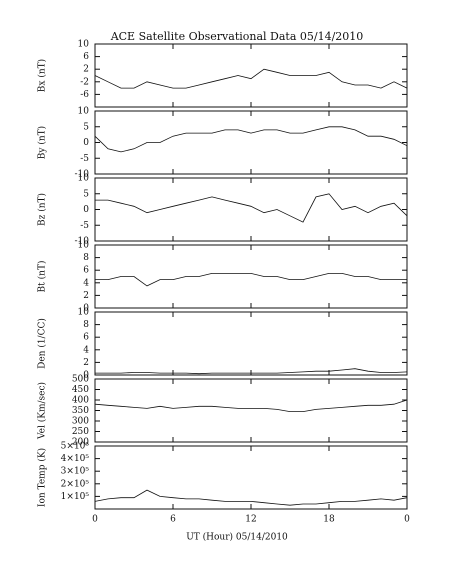 The height and width of the screenshot is (566, 453). What do you see at coordinates (80, 432) in the screenshot?
I see `y-tick-label: 250` at bounding box center [80, 432].